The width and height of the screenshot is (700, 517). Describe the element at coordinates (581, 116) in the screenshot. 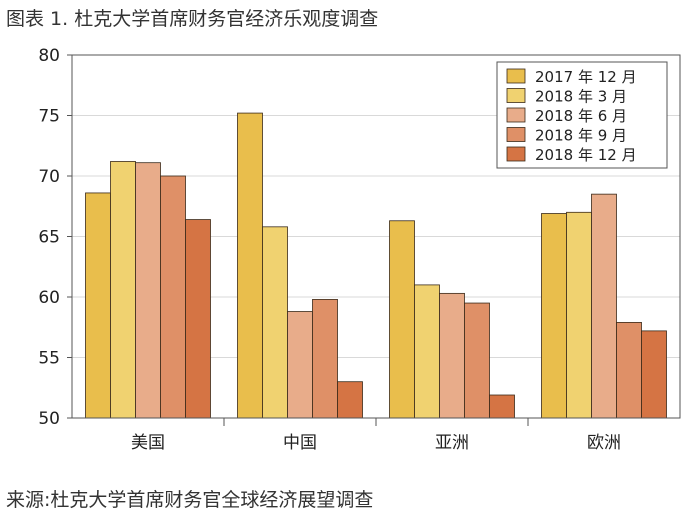

I see `legend-label: 2018 年 6 月` at that location.